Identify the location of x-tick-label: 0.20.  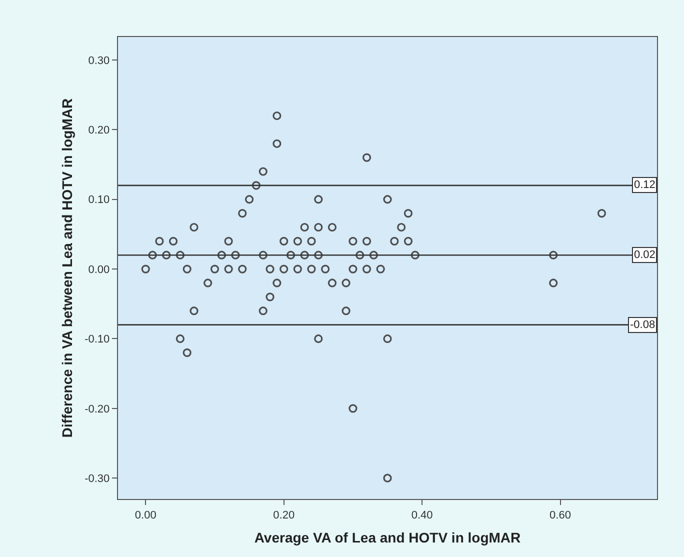
(284, 515).